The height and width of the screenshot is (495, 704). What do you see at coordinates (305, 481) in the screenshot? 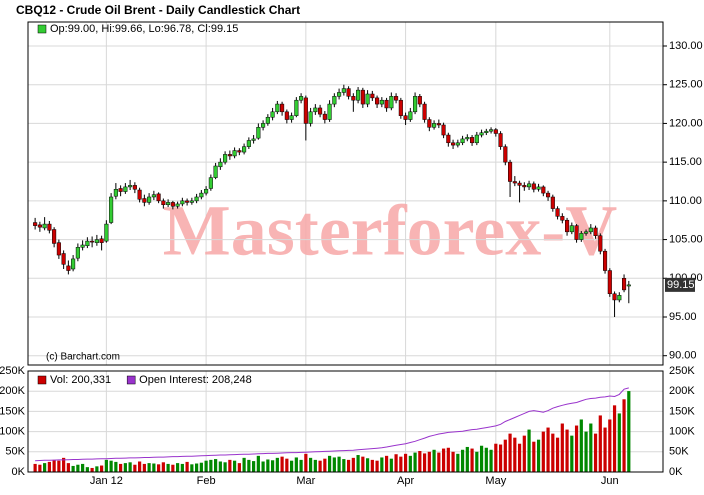
I see `x-tick-label: Mar` at bounding box center [305, 481].